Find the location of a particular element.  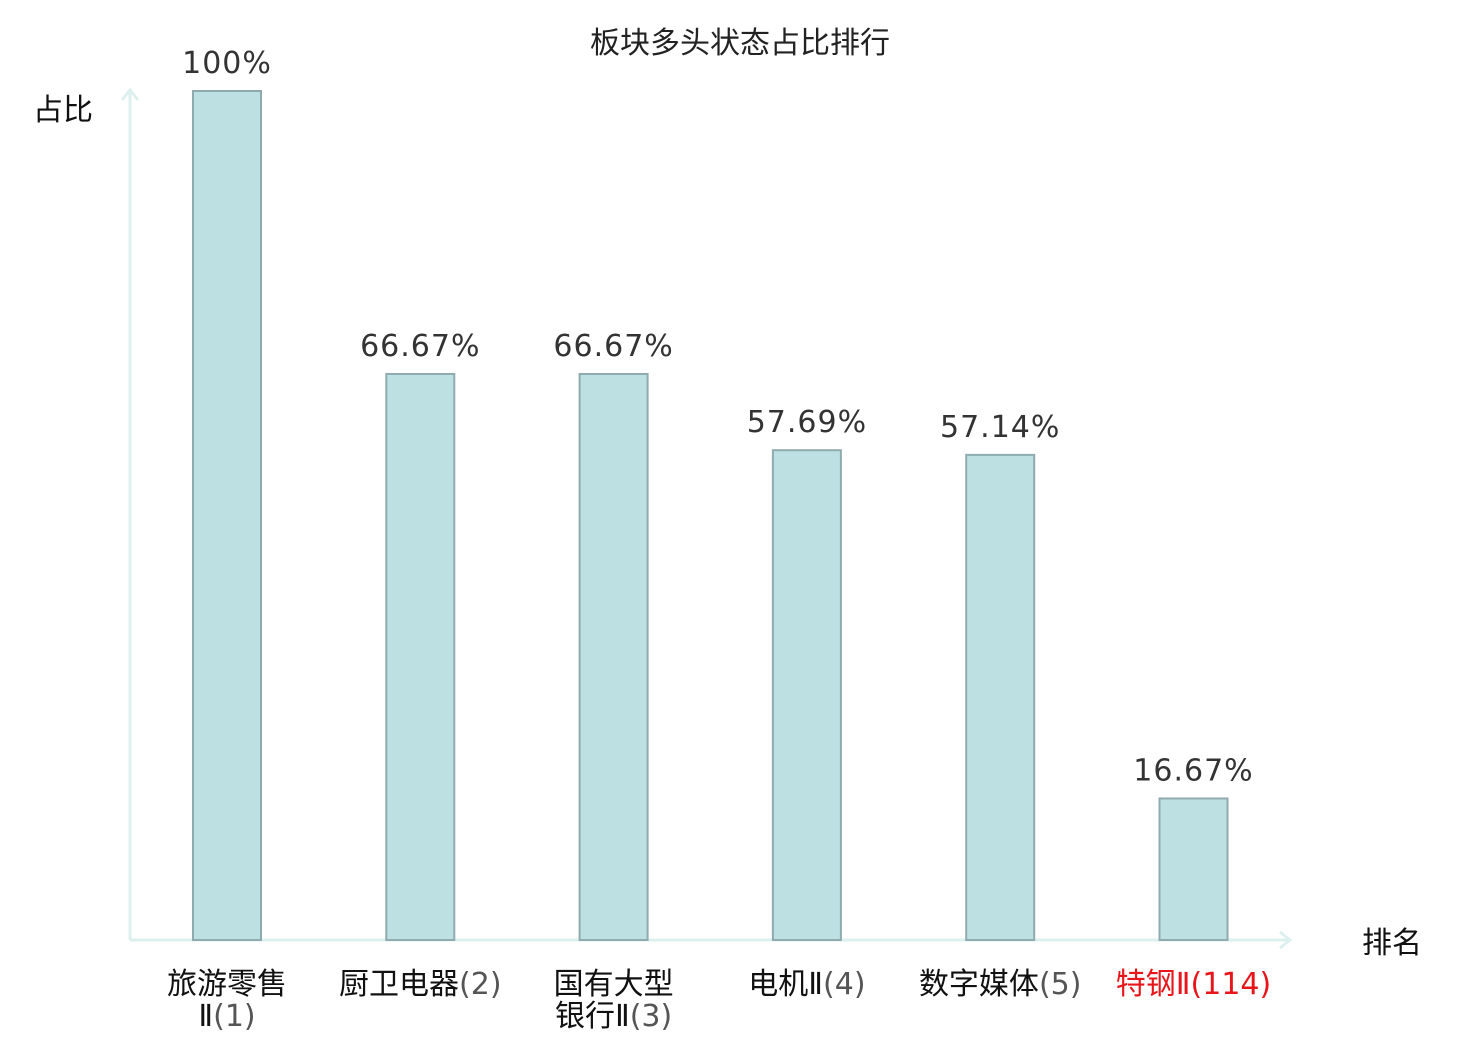

category-label-1: 旅游零售 Ⅱ(1) is located at coordinates (227, 1000).